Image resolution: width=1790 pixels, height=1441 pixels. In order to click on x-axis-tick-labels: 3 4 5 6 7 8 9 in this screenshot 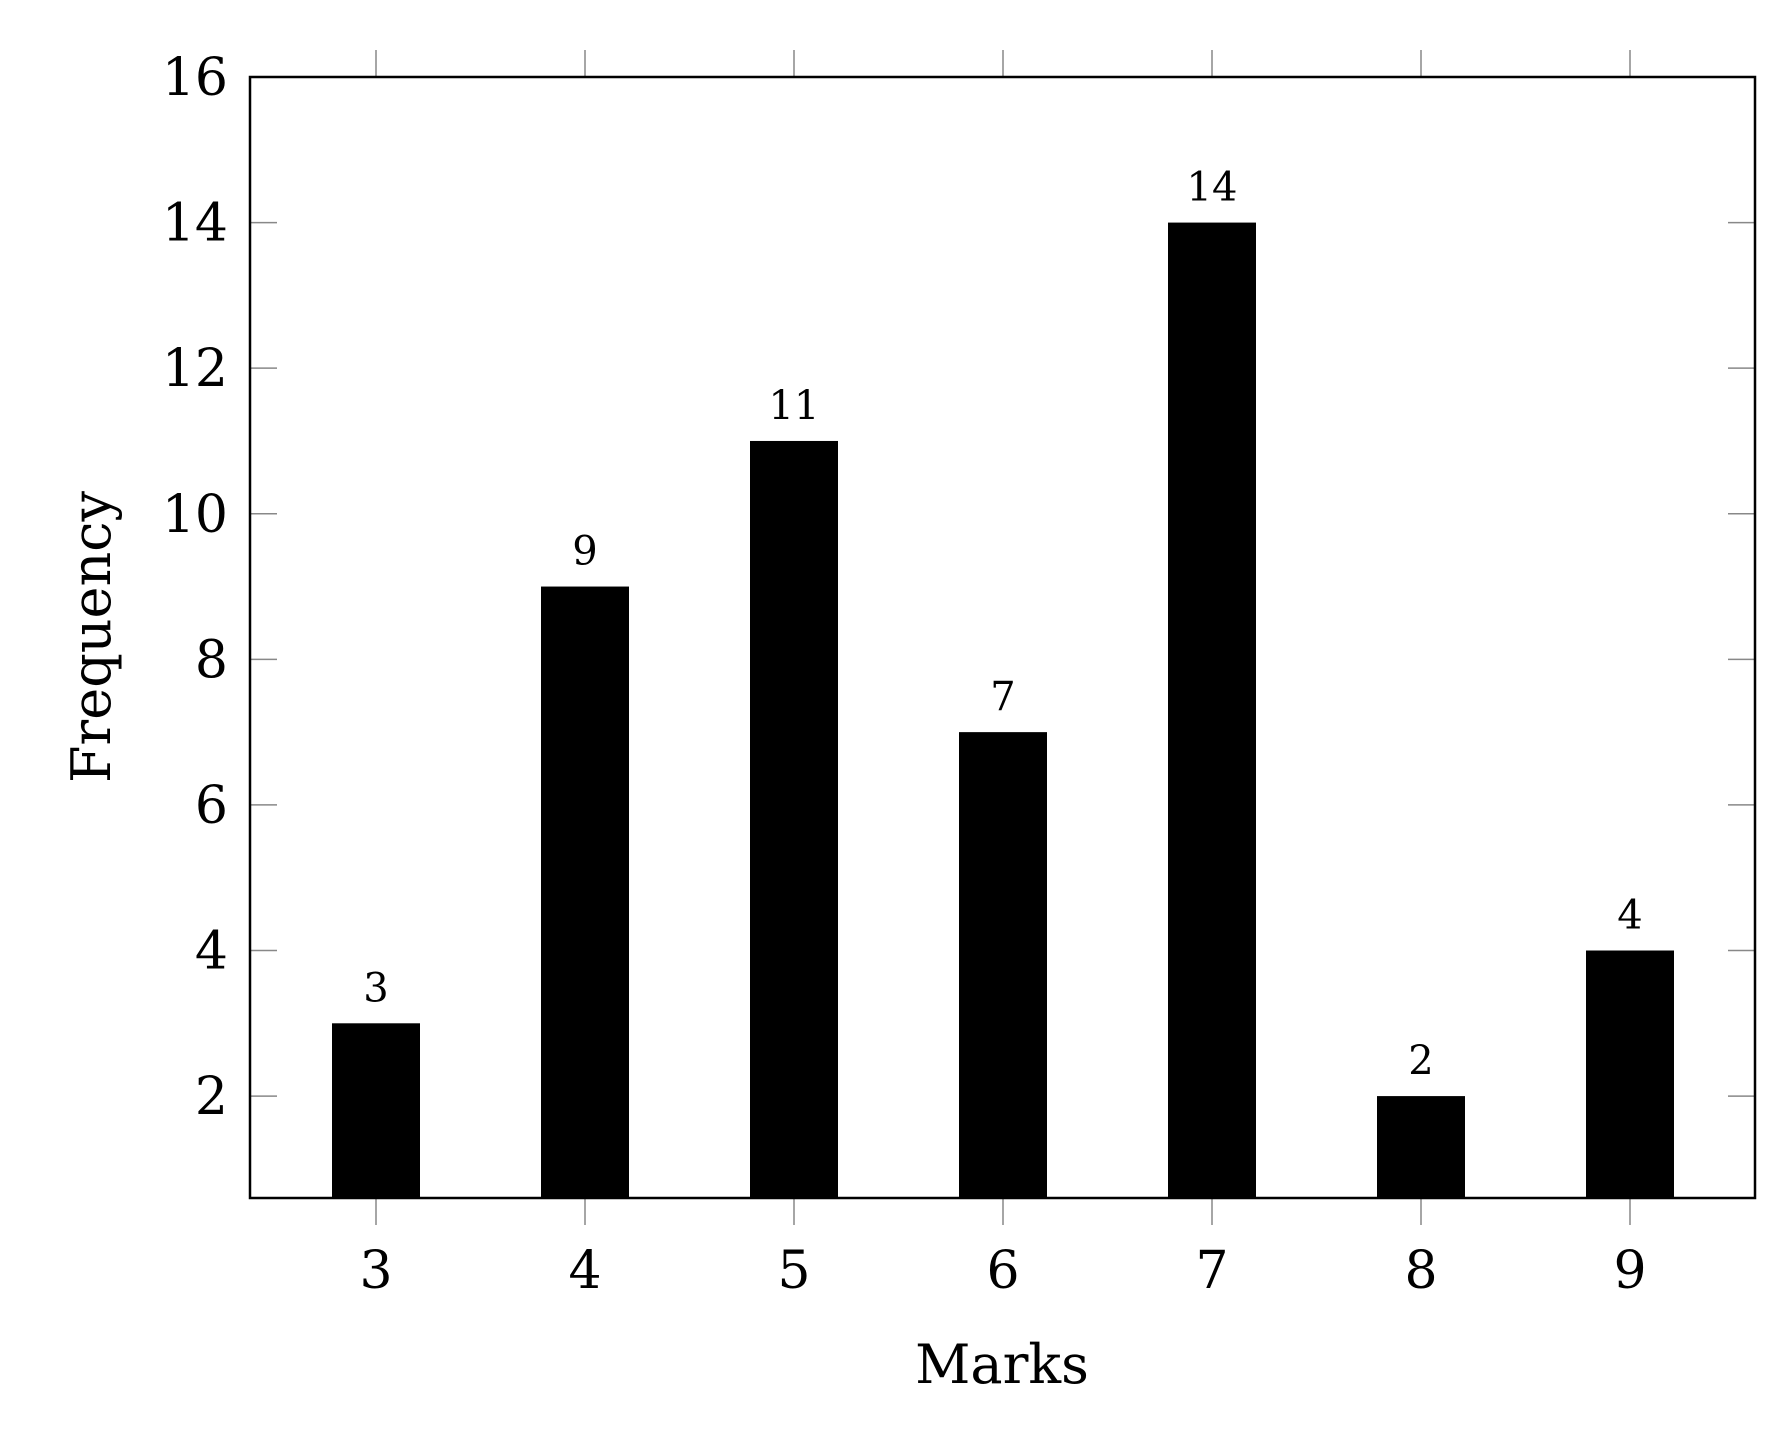, I will do `click(1002, 1271)`.